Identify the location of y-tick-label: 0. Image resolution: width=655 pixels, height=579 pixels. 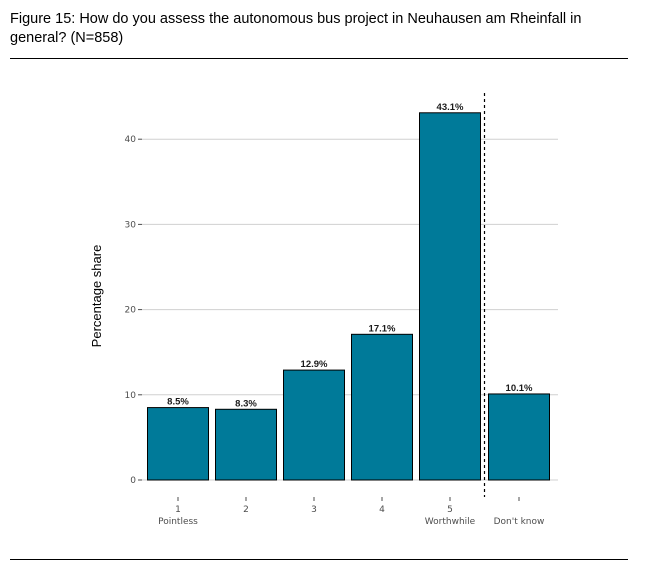
(133, 481).